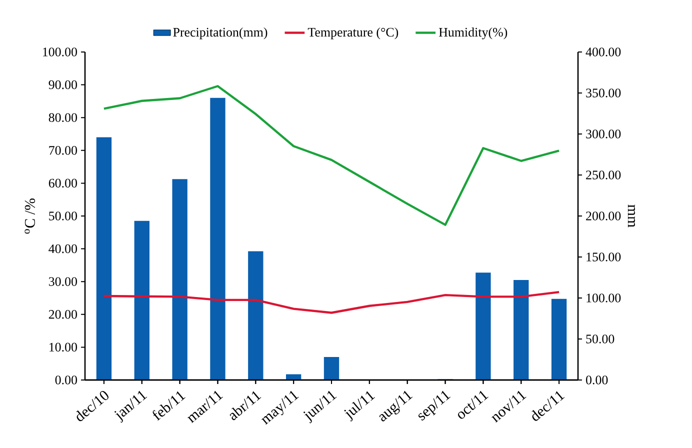 The width and height of the screenshot is (692, 448). I want to click on y-tick-label: 80.00, so click(62, 117).